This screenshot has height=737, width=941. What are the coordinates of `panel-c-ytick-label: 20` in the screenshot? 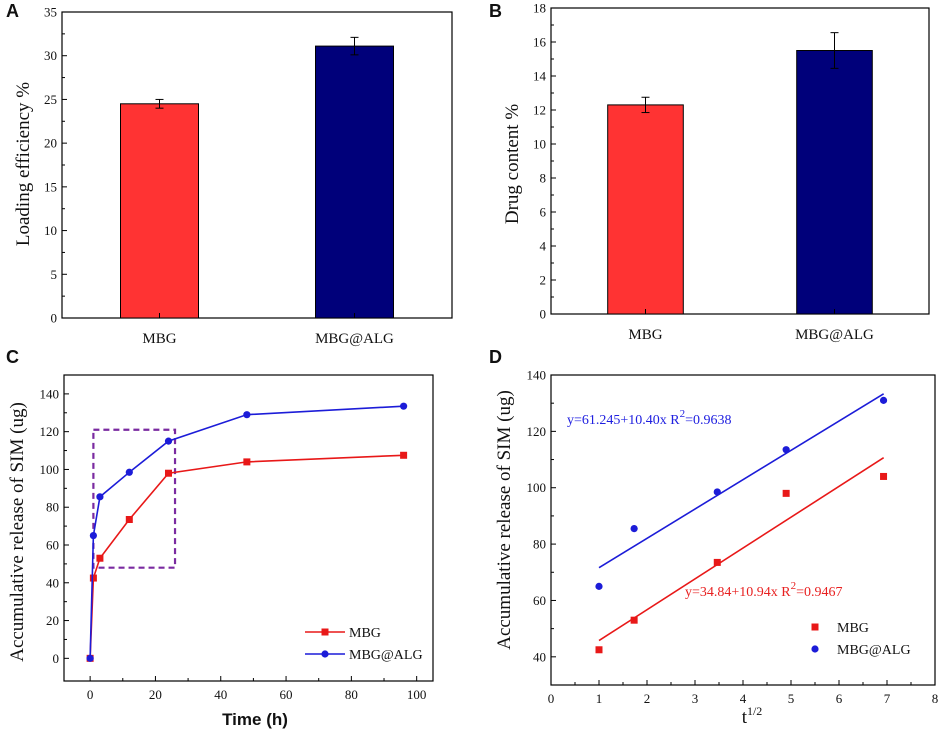 It's located at (52, 620).